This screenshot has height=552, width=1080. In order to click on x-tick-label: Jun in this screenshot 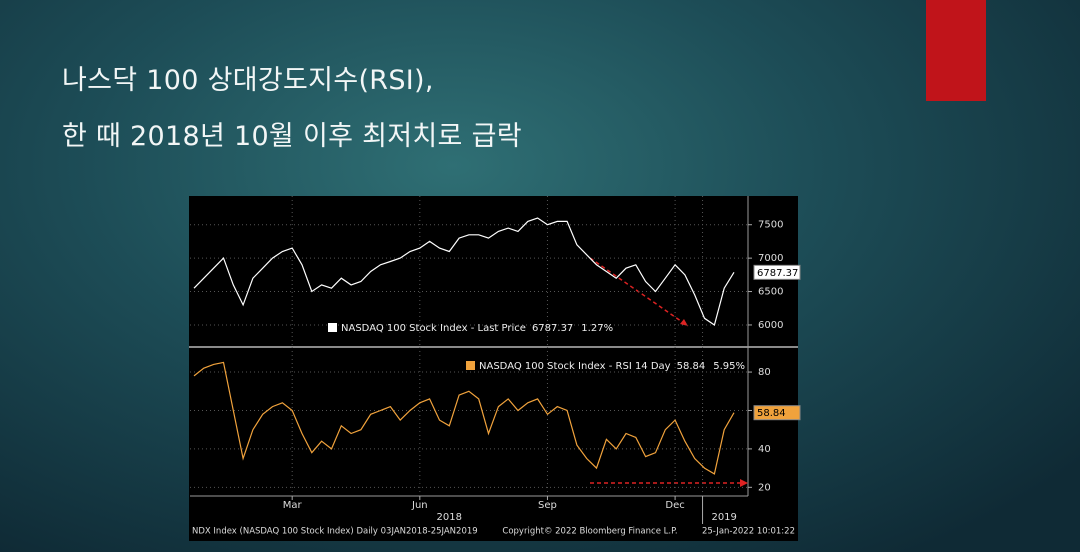, I will do `click(419, 505)`.